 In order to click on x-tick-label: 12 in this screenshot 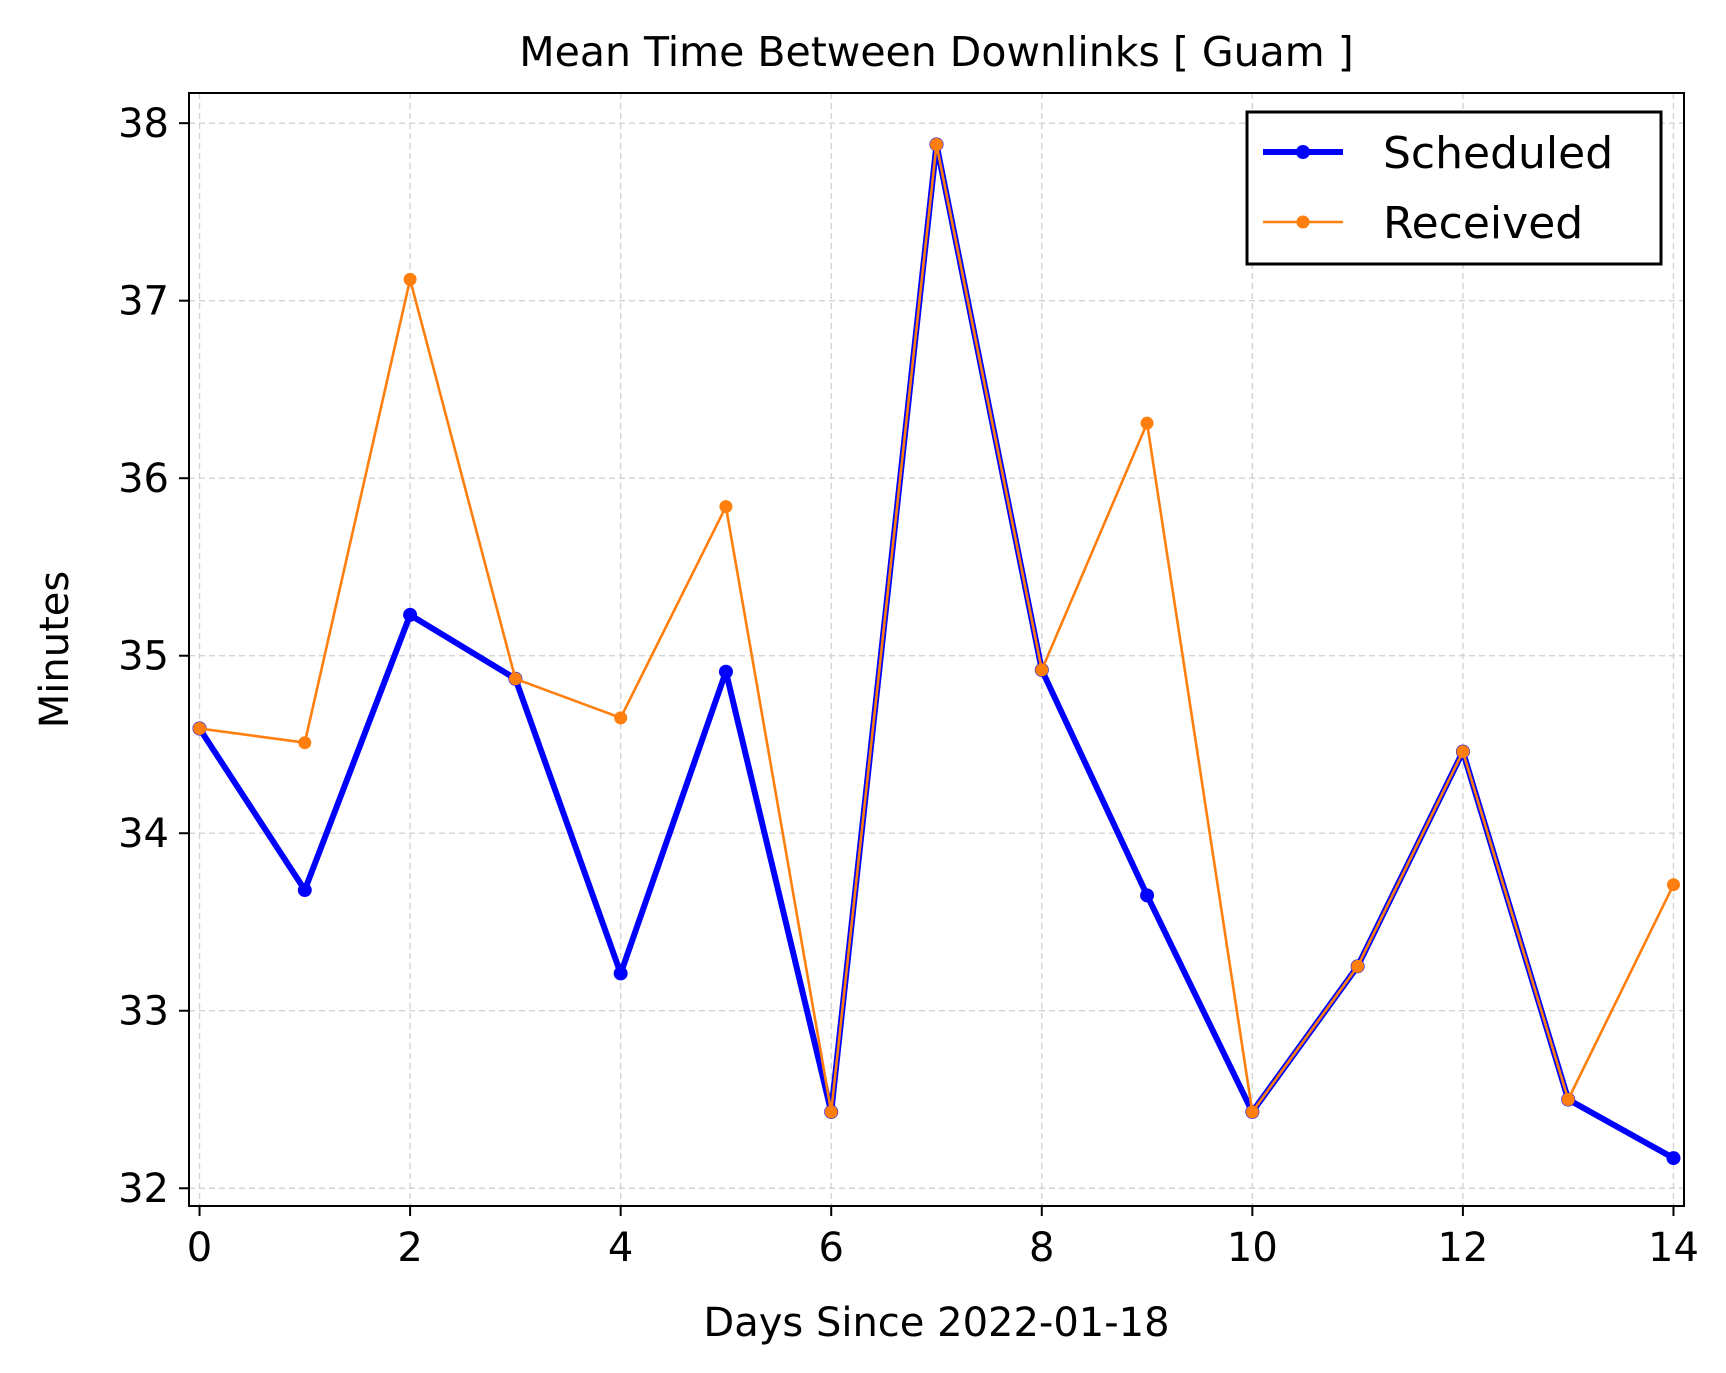, I will do `click(1462, 1248)`.